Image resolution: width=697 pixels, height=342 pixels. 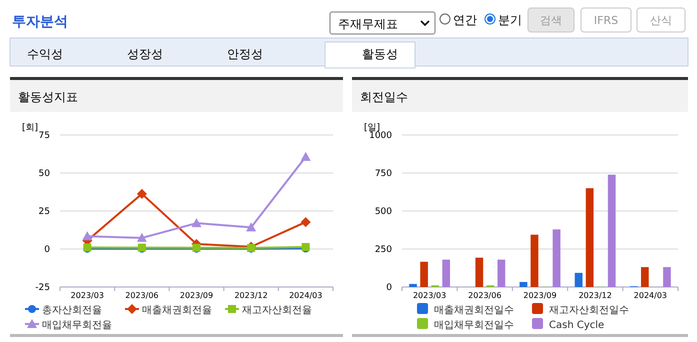 What do you see at coordinates (589, 310) in the screenshot?
I see `legend-label: 재고자산회전일수` at bounding box center [589, 310].